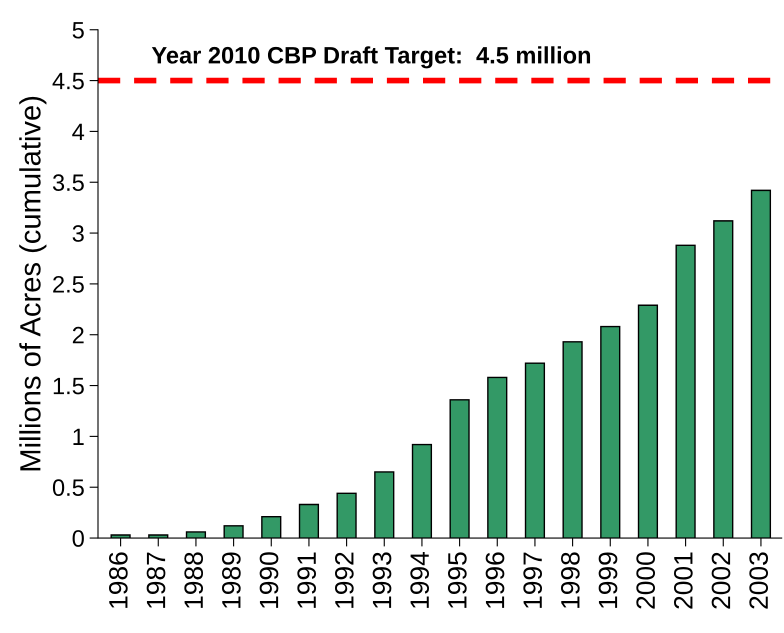 This screenshot has width=784, height=633. I want to click on x-tick-label: 2000, so click(646, 580).